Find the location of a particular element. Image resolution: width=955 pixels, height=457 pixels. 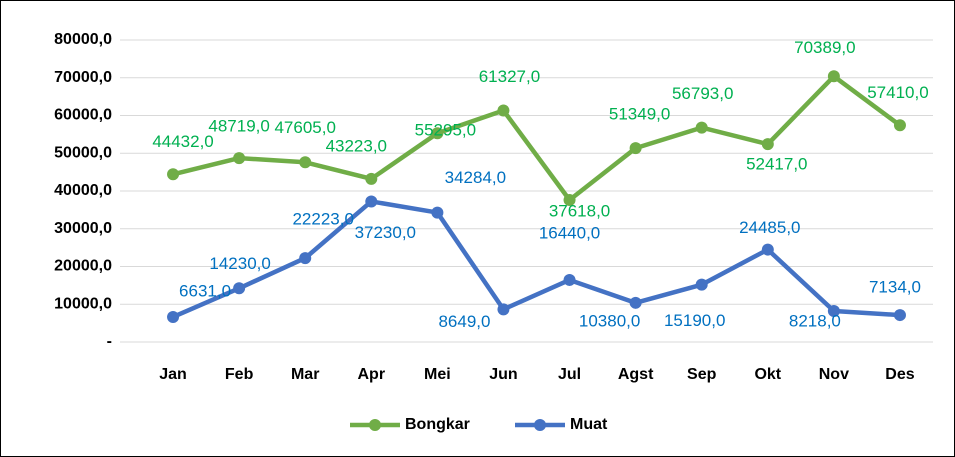

data-label: 7134,0 is located at coordinates (895, 287).